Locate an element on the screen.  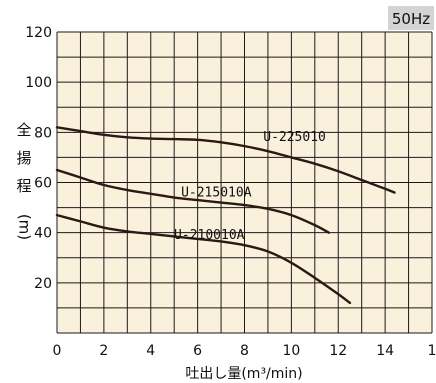
pump-curve-label: U-210010A is located at coordinates (209, 235).